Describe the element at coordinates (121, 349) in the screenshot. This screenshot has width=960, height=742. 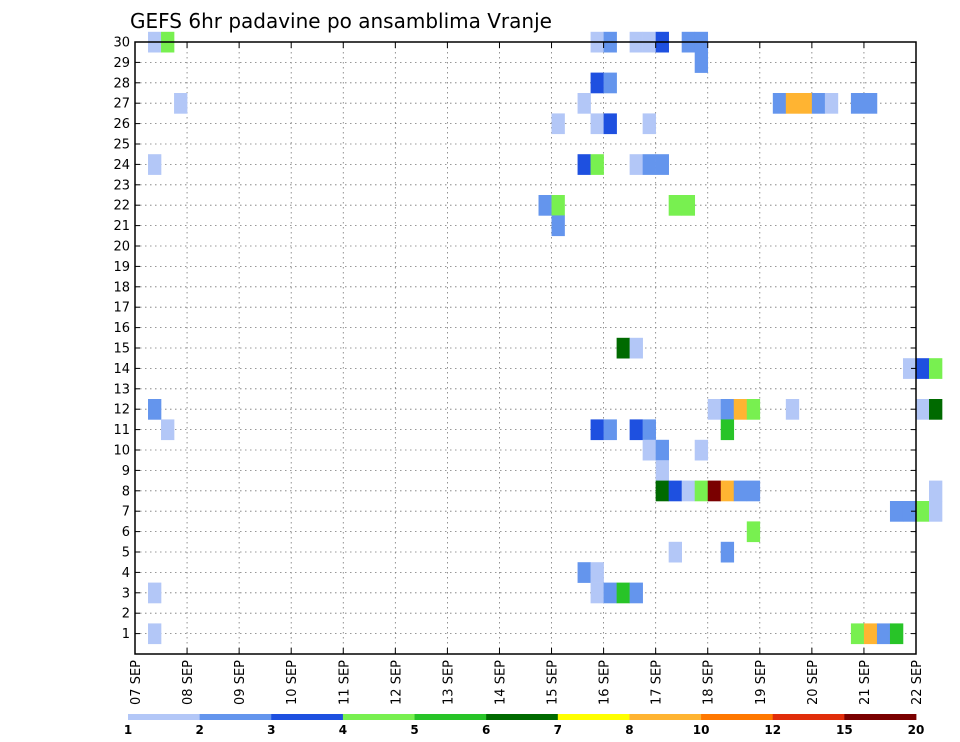
I see `y-tick-label: 15` at that location.